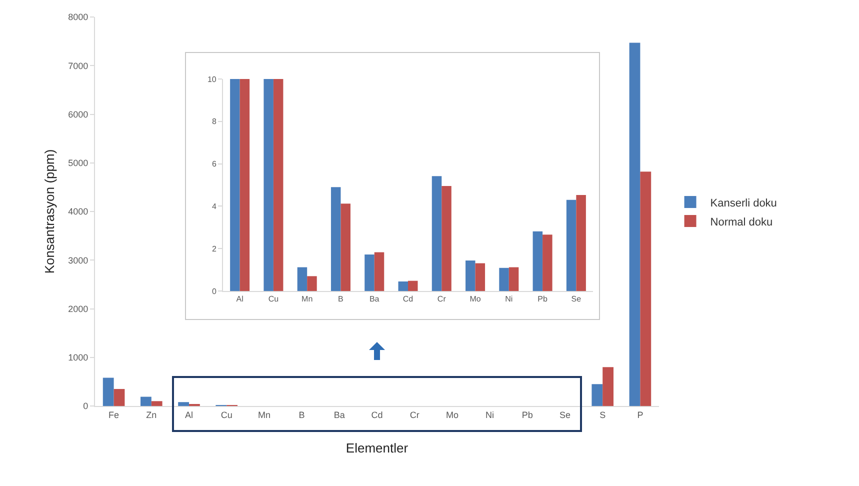 This screenshot has height=486, width=859. I want to click on y-tick-label: 1000, so click(78, 357).